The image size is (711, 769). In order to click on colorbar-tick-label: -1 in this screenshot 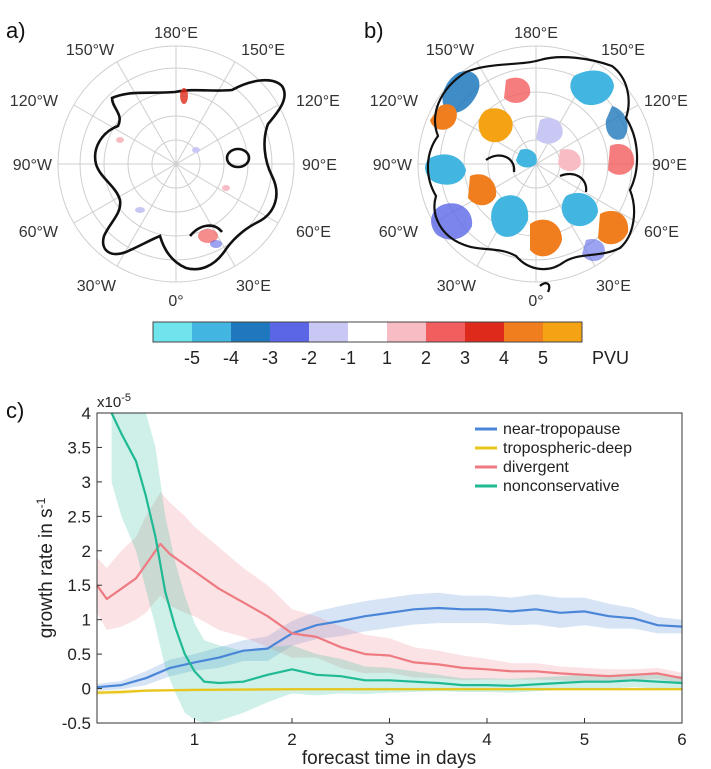, I will do `click(348, 358)`.